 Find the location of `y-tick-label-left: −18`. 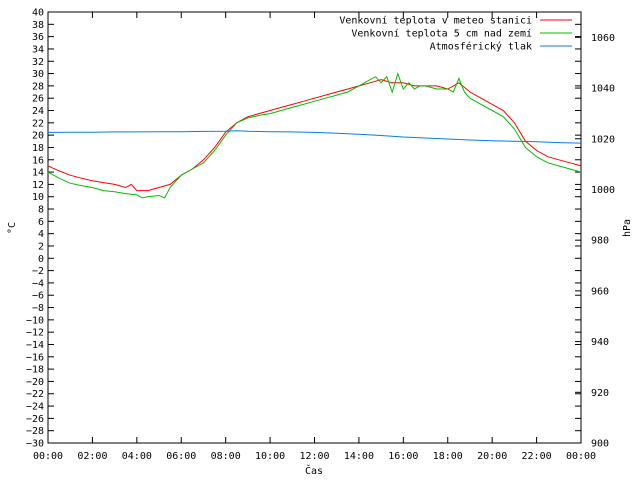

y-tick-label-left: −18 is located at coordinates (35, 370).